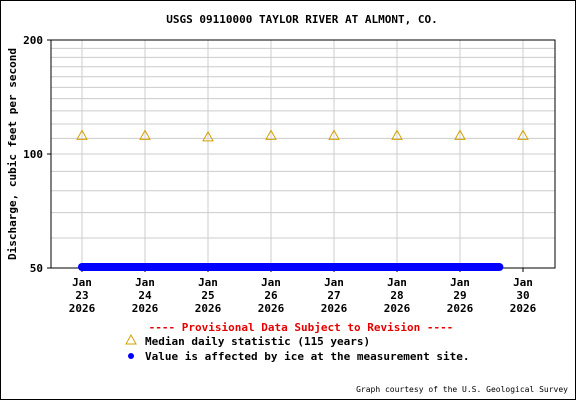 This screenshot has width=576, height=400. Describe the element at coordinates (333, 295) in the screenshot. I see `x-tick-day: 27` at that location.